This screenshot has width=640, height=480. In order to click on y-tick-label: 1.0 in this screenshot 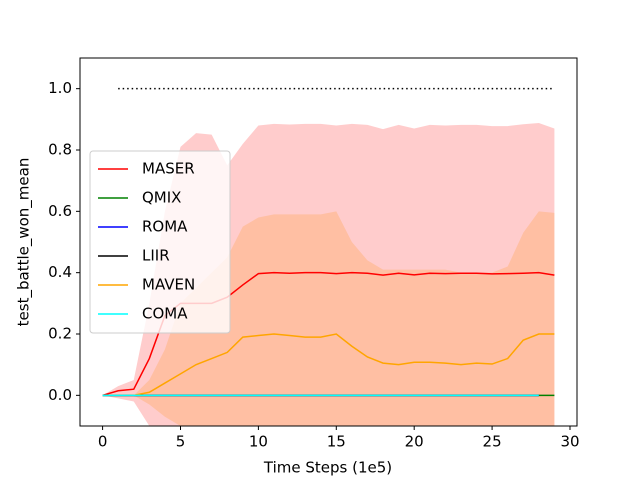, I will do `click(60, 88)`.